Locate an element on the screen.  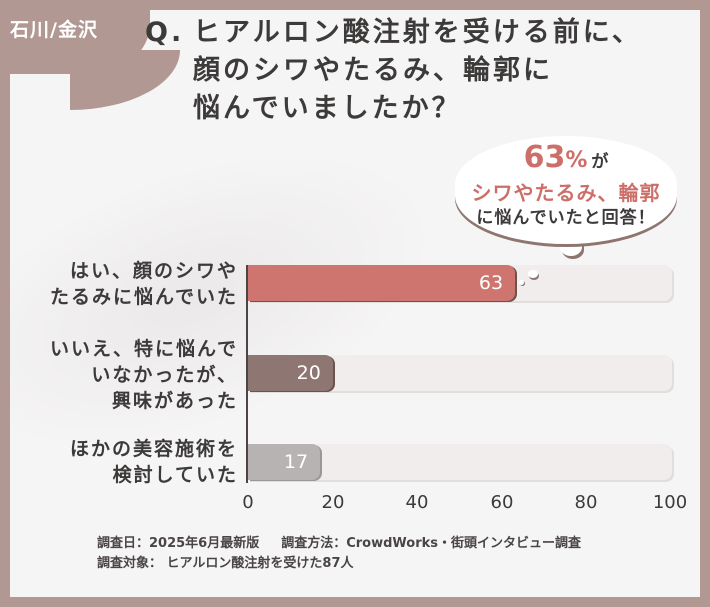
callout-line-2: シワやたるみ、輪郭 is located at coordinates (566, 193).